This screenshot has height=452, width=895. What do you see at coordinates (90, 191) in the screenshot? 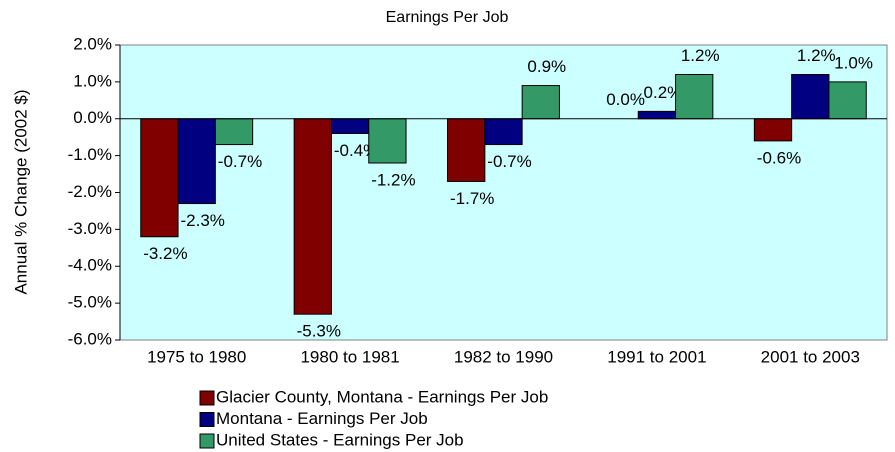
I see `y-tick-label: -2.0%` at bounding box center [90, 191].